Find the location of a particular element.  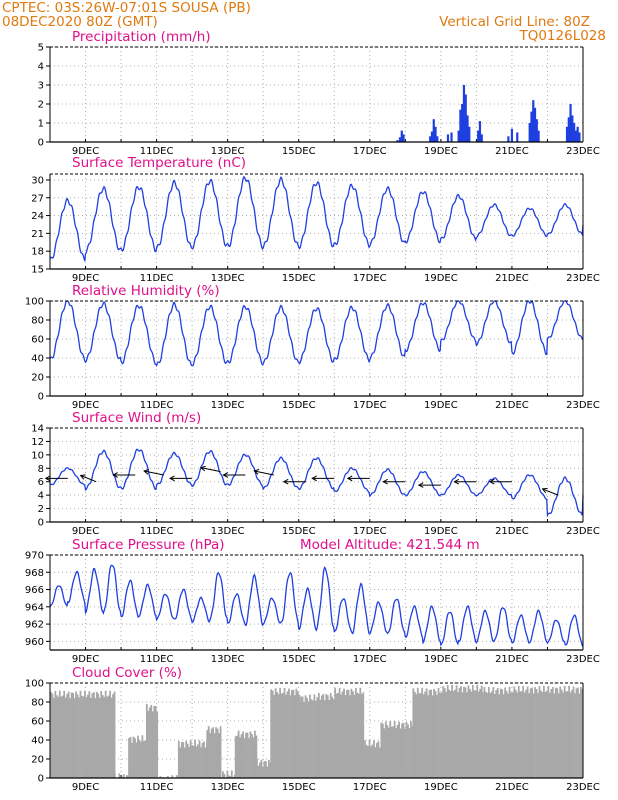

panel-title: Cloud Cover (%) is located at coordinates (127, 673).